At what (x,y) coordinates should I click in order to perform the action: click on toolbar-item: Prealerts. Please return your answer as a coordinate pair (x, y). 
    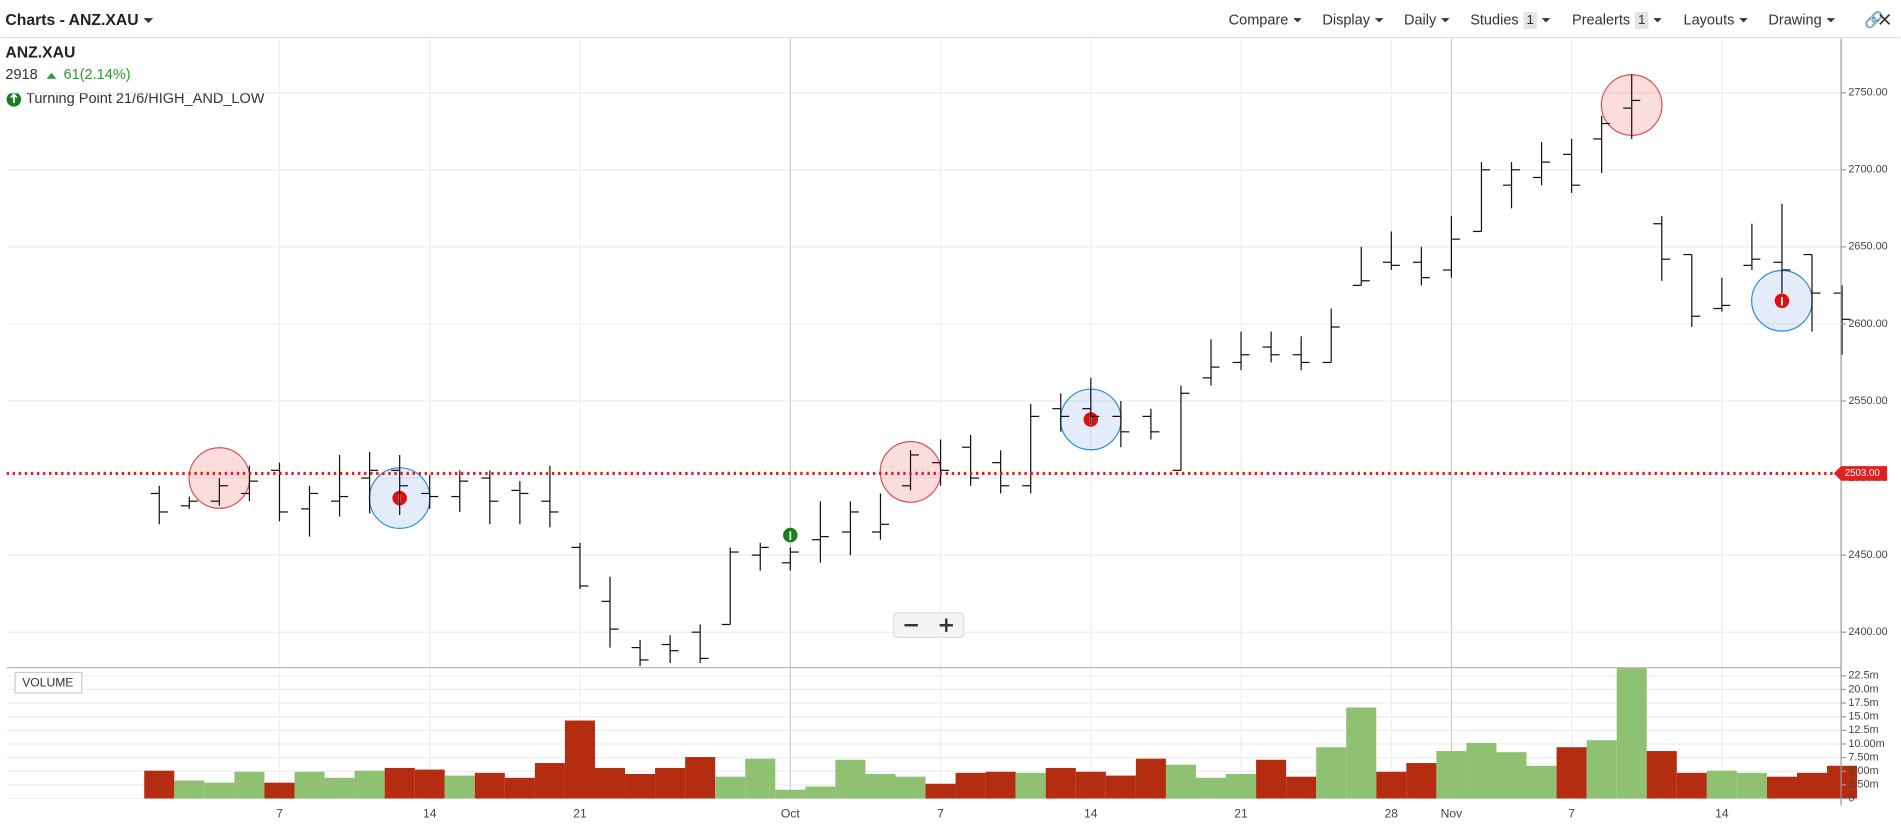
    Looking at the image, I should click on (1601, 20).